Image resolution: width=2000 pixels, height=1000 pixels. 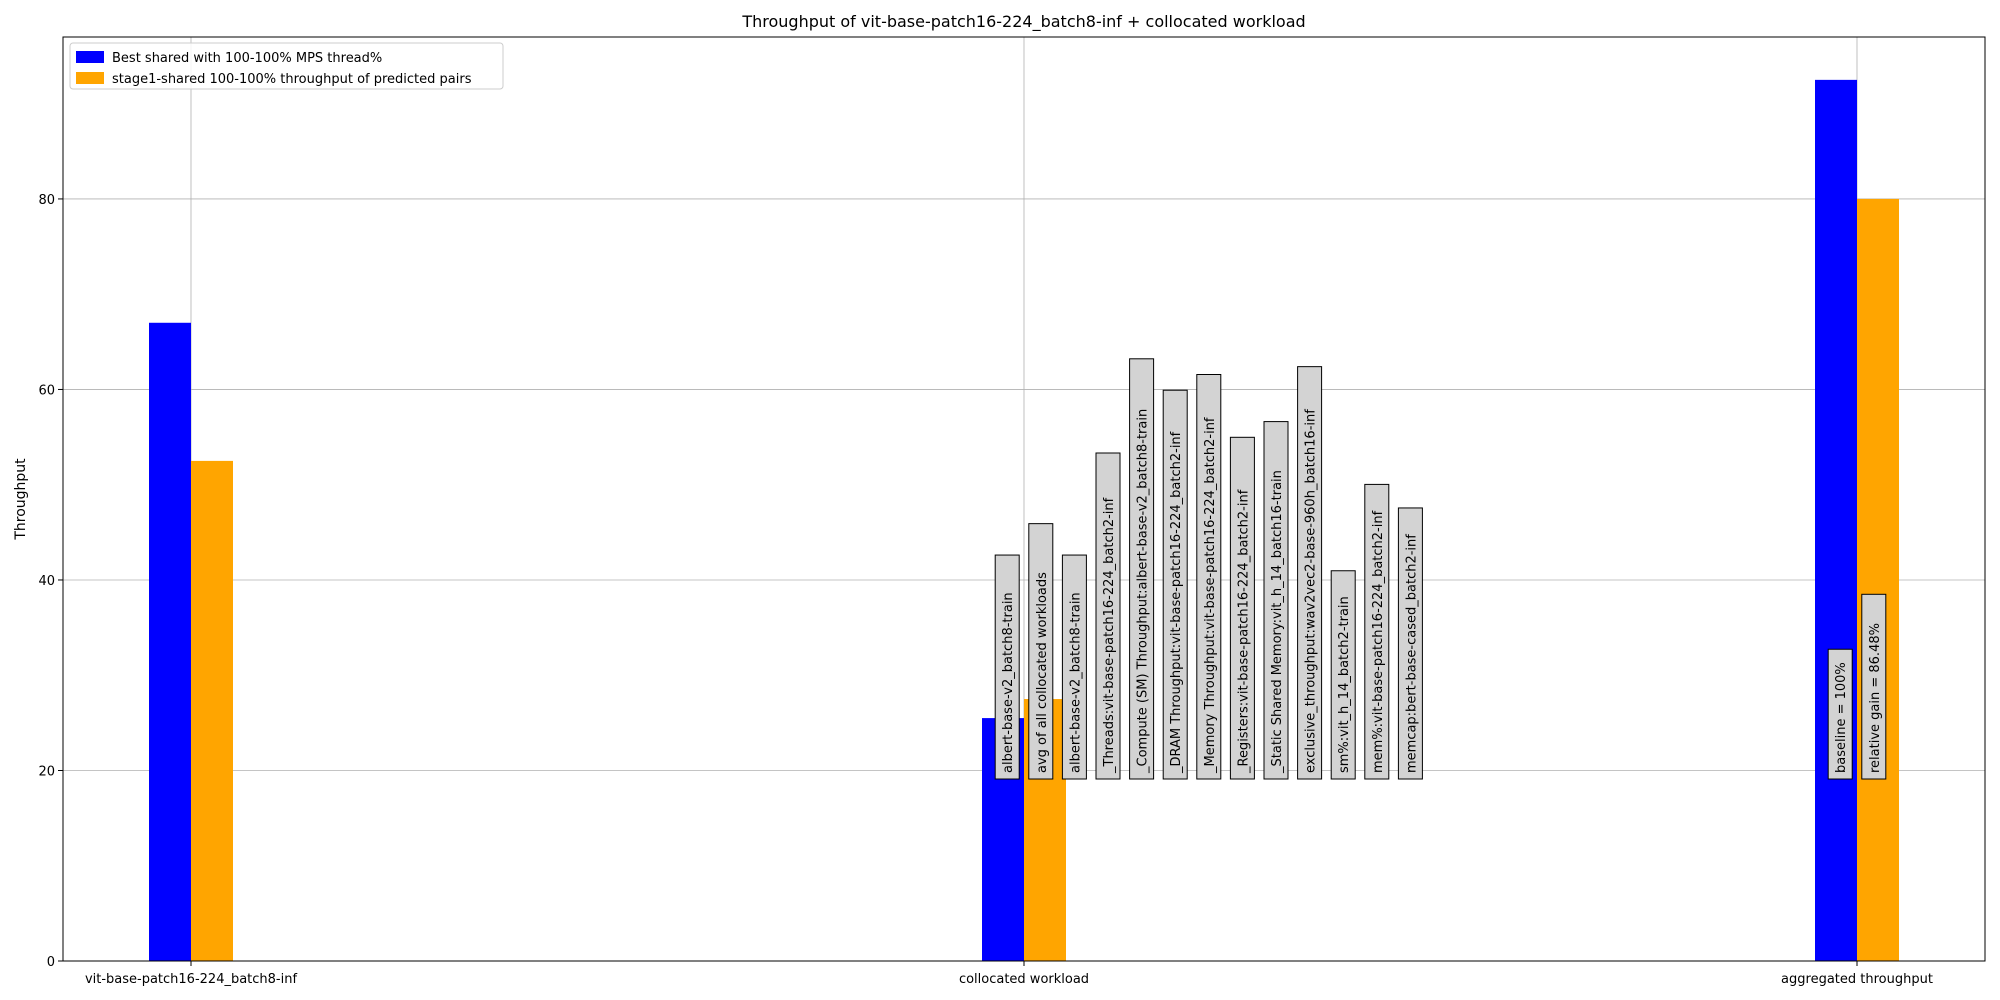 What do you see at coordinates (46, 771) in the screenshot?
I see `y-tick-label: 20` at bounding box center [46, 771].